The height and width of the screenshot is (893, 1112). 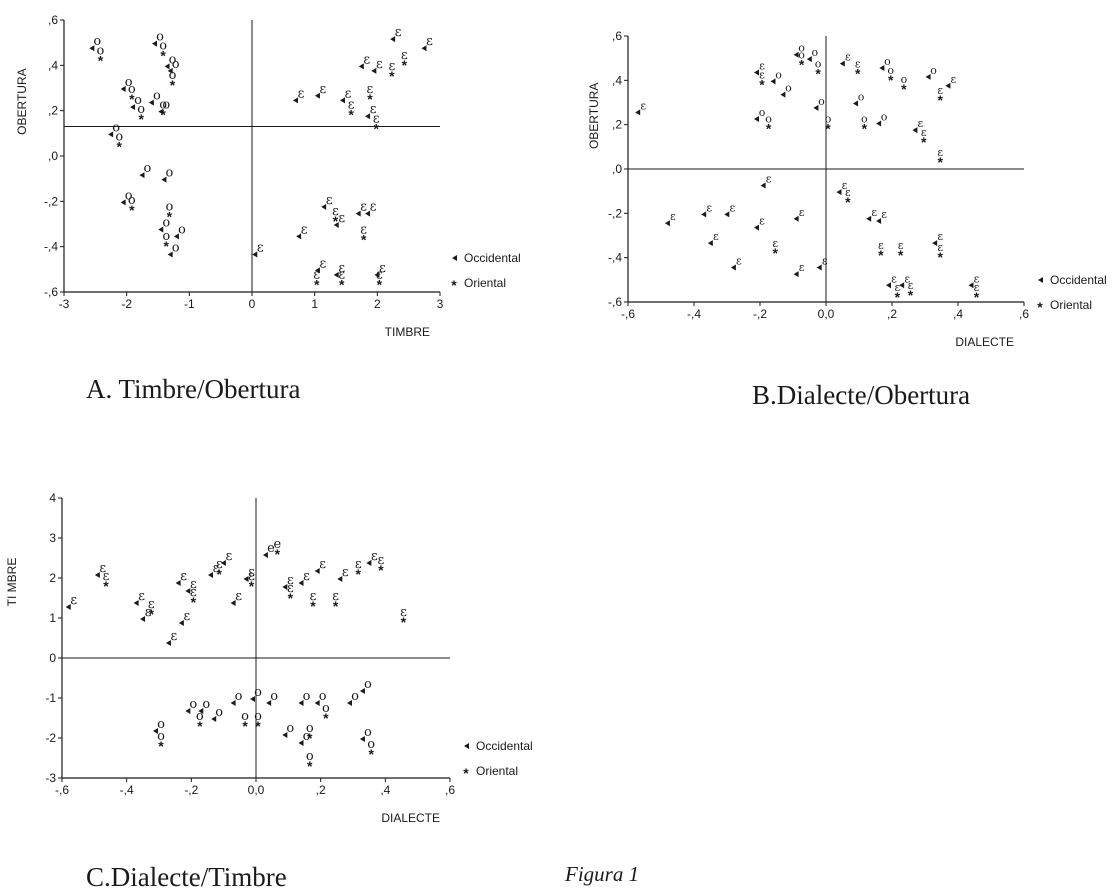 I want to click on y-tick-label: -,6, so click(x=51, y=292).